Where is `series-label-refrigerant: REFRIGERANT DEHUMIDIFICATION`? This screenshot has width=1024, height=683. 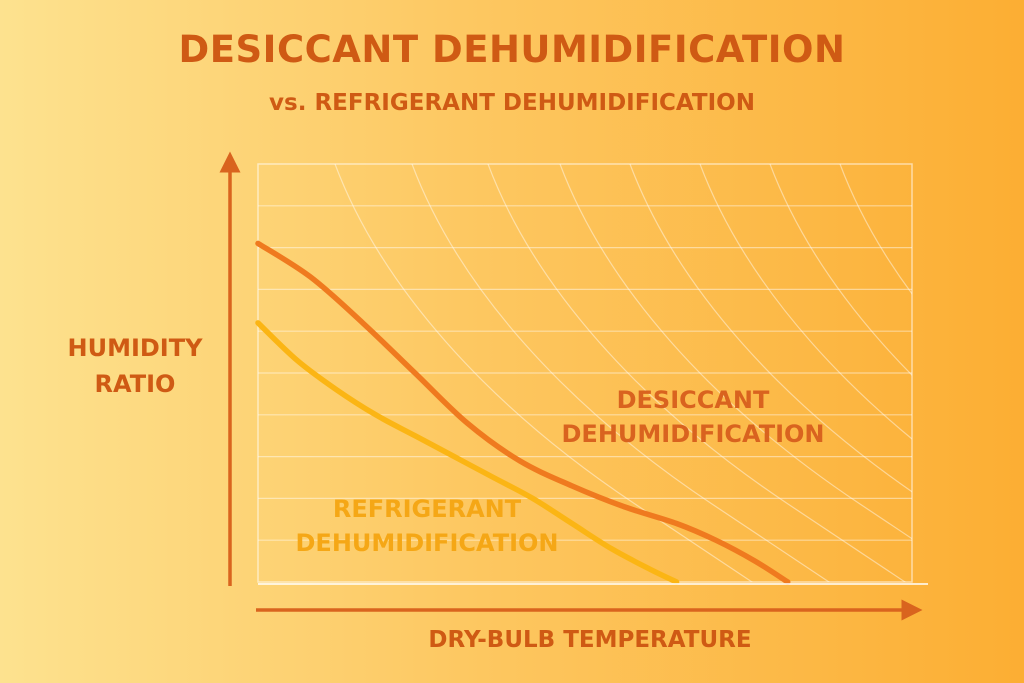 series-label-refrigerant: REFRIGERANT DEHUMIDIFICATION is located at coordinates (427, 526).